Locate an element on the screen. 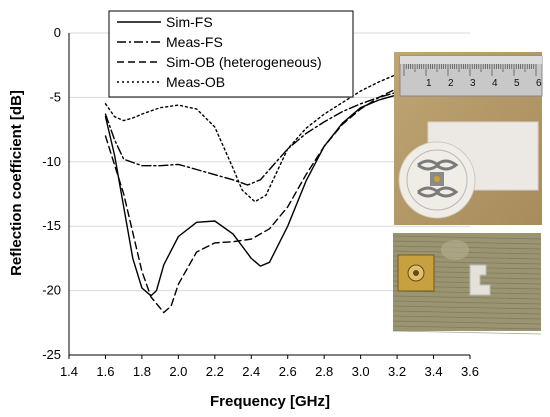 The width and height of the screenshot is (550, 417). y-tick-label: -10 is located at coordinates (51, 161).